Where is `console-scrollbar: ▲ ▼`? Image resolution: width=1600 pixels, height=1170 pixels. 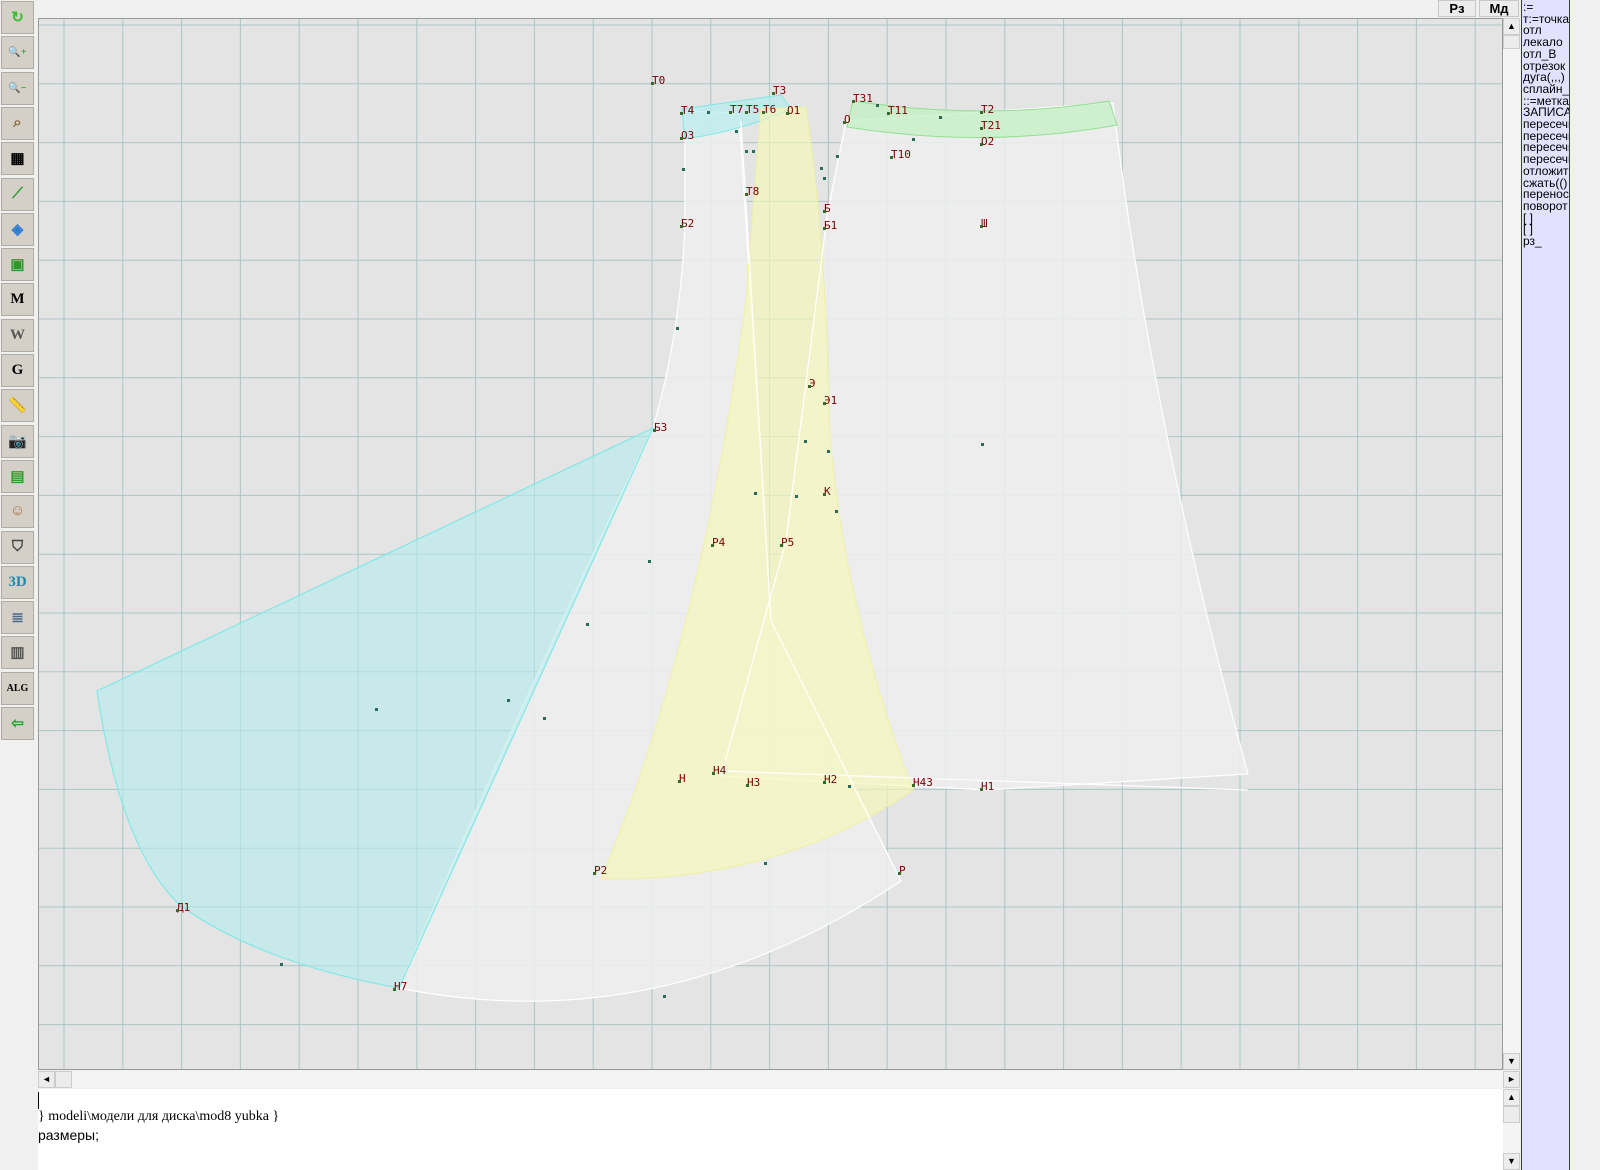
console-scrollbar: ▲ ▼ is located at coordinates (1511, 1129).